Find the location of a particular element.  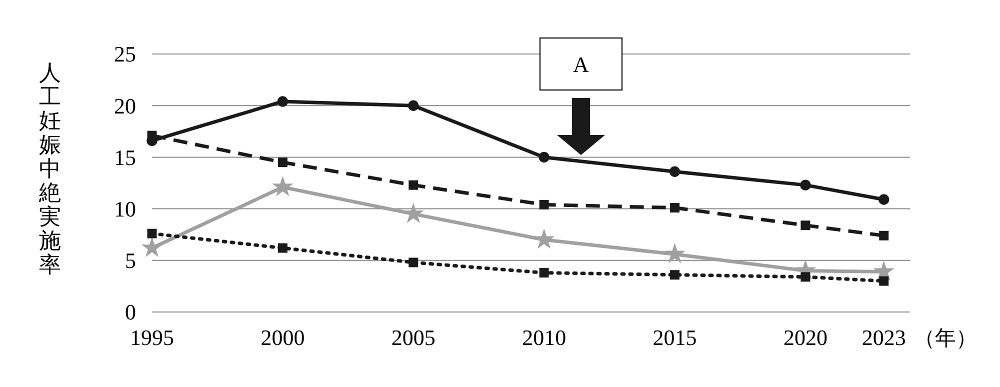

x-tick-label: 2010 is located at coordinates (544, 337).